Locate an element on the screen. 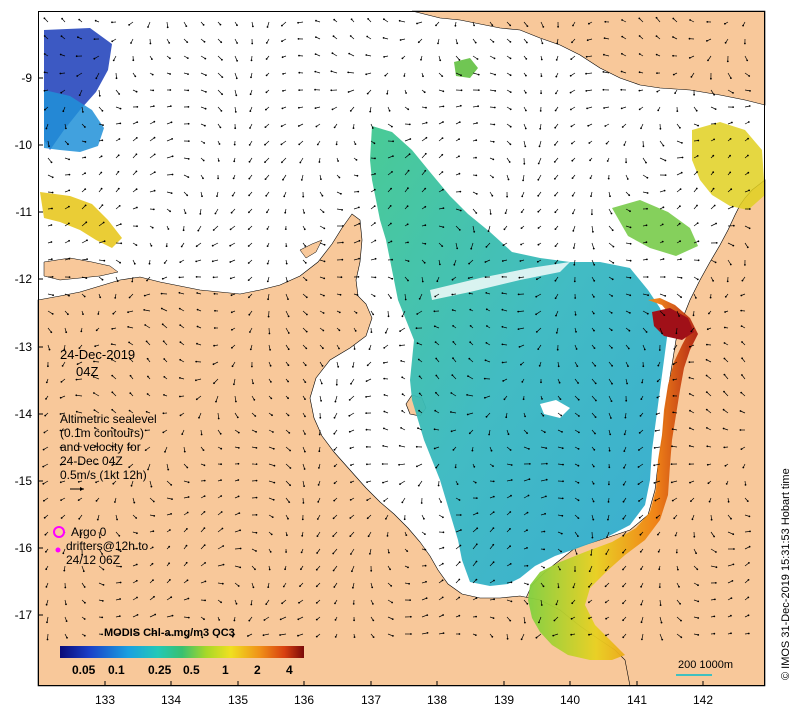  chlorophyll-east-patch is located at coordinates (728, 166).